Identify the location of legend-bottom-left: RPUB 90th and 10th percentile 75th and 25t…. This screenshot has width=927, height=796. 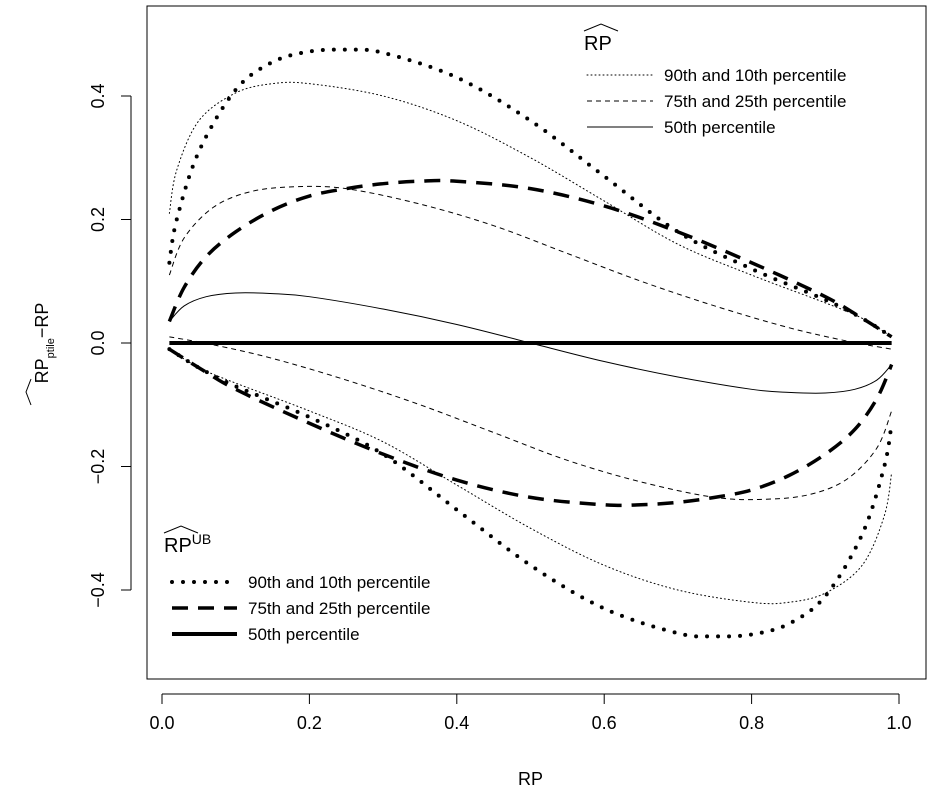
(296, 584).